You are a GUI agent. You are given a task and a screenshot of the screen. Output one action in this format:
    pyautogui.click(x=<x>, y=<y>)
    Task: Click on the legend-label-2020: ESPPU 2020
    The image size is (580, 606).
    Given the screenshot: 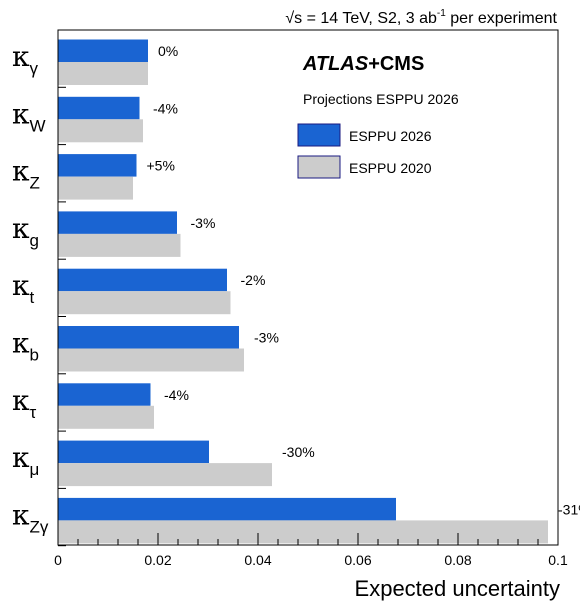 What is the action you would take?
    pyautogui.click(x=390, y=168)
    